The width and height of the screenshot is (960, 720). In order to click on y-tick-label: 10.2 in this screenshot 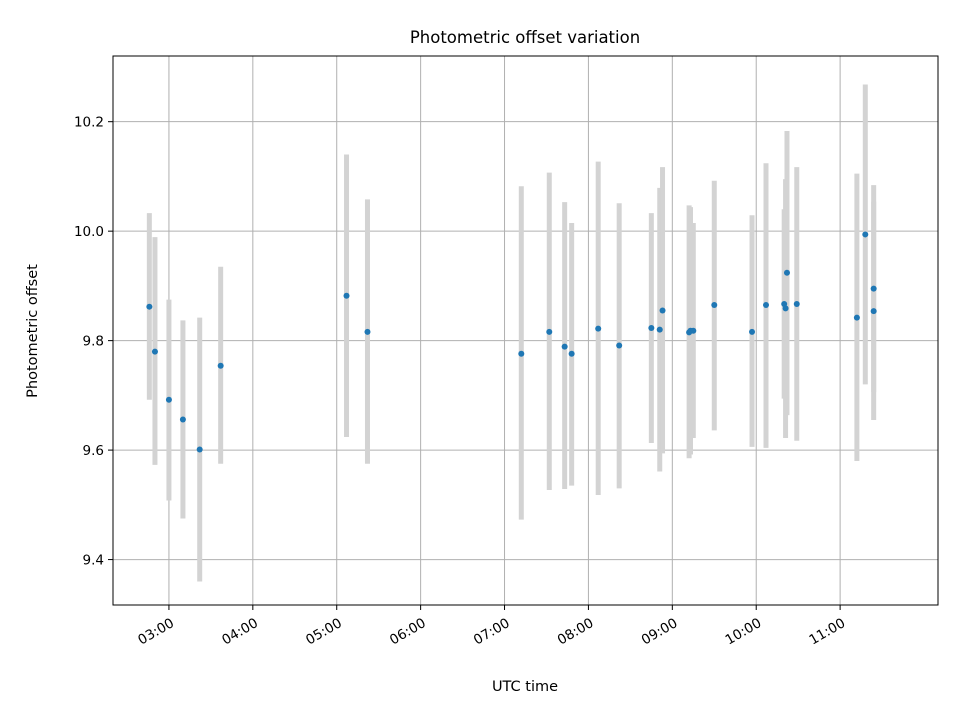, I will do `click(89, 123)`.